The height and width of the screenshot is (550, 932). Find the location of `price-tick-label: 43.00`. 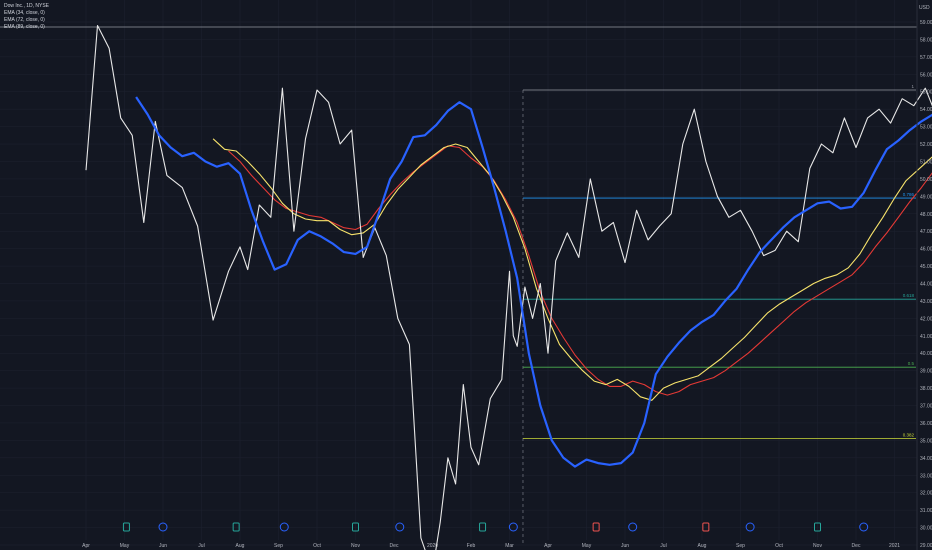

price-tick-label: 43.00 is located at coordinates (926, 302).